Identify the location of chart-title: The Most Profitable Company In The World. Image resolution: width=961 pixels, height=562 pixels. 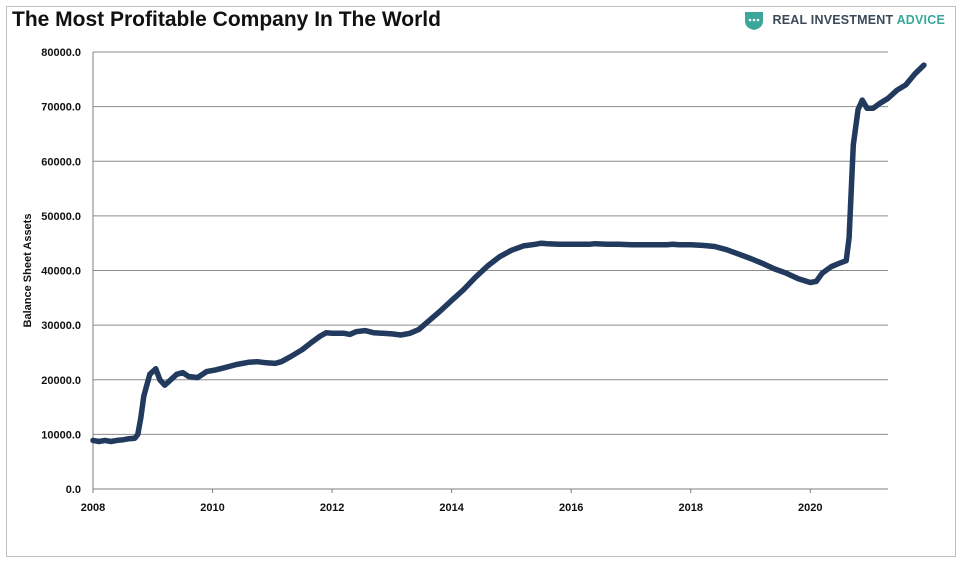
(226, 19).